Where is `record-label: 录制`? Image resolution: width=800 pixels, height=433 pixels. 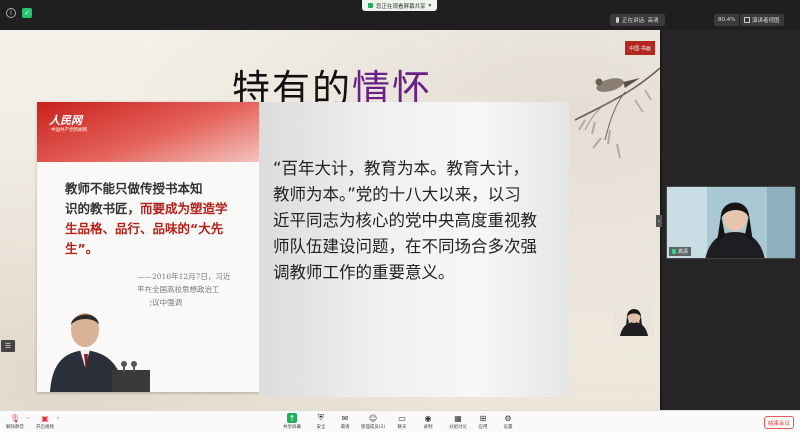 record-label: 录制 is located at coordinates (428, 427).